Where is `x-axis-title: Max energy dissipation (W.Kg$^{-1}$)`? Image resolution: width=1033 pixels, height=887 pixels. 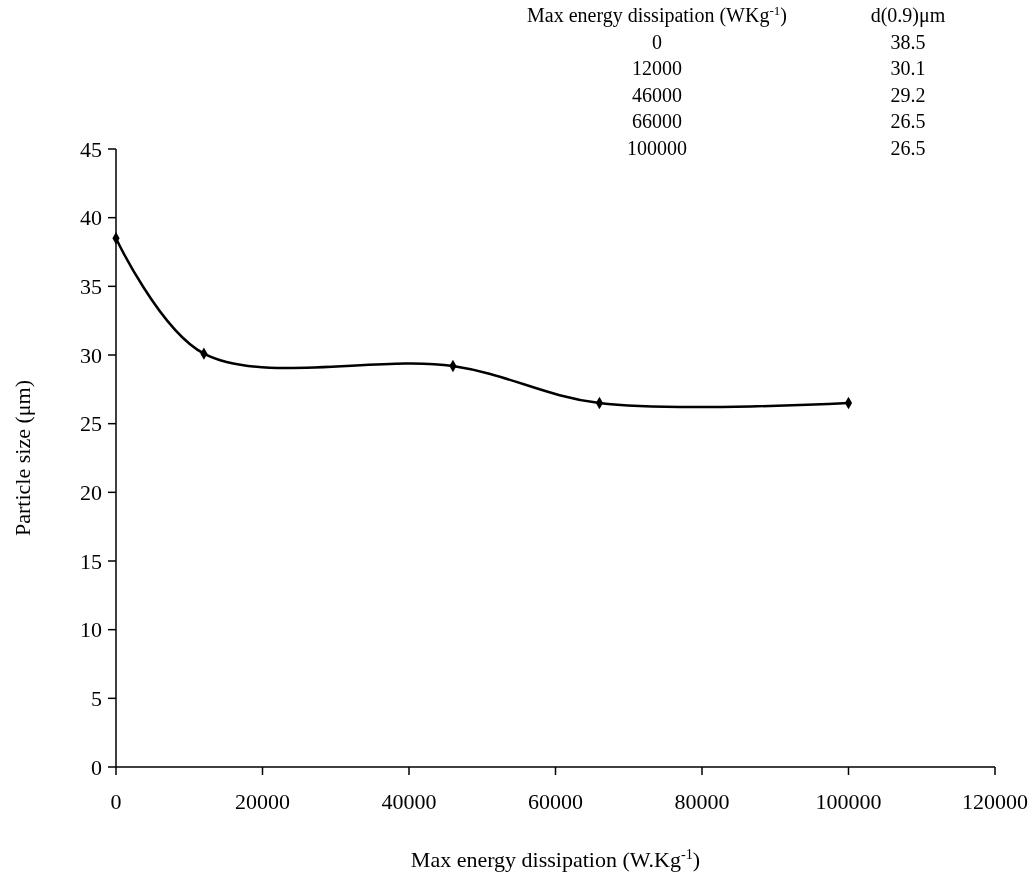
x-axis-title: Max energy dissipation (W.Kg$^{-1}$) is located at coordinates (555, 859).